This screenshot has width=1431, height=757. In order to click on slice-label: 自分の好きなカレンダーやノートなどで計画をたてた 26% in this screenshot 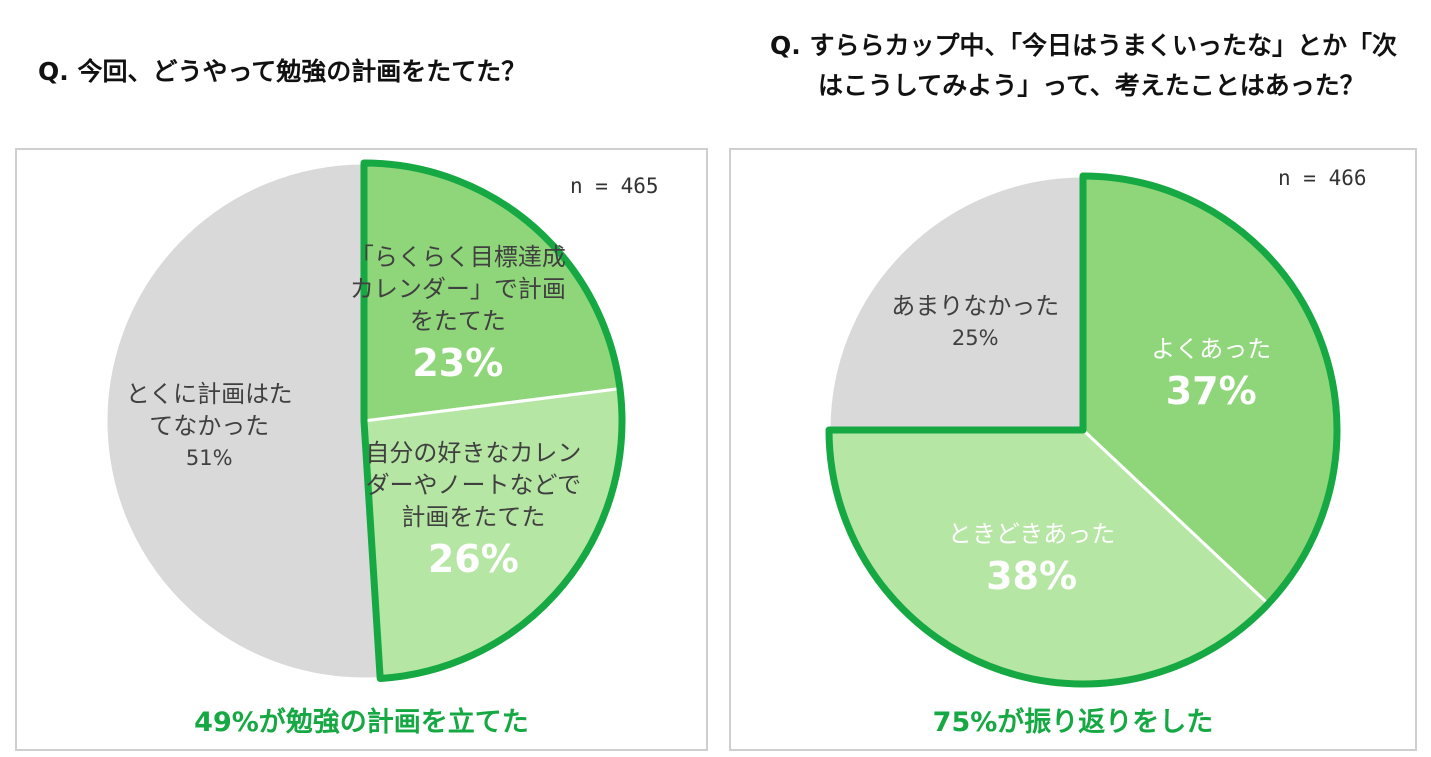, I will do `click(473, 511)`.